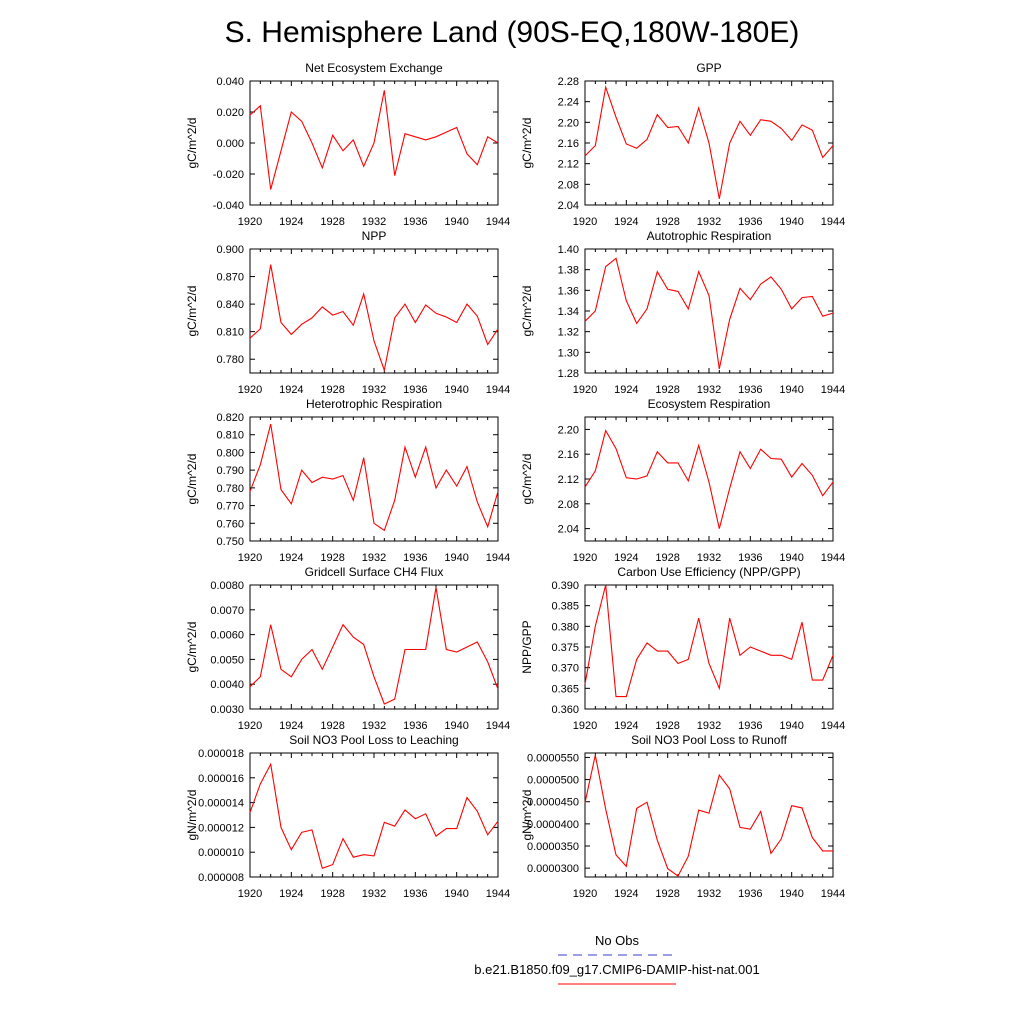 This screenshot has height=1024, width=1024. I want to click on y-tick-label: 2.24, so click(568, 103).